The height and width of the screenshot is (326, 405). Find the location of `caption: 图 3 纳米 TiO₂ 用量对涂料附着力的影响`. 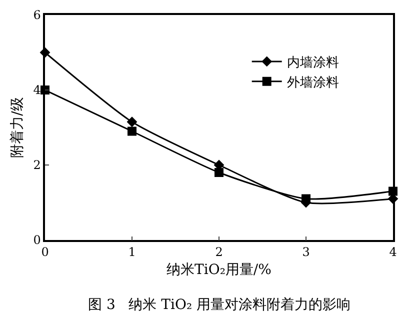

caption: 图 3 纳米 TiO₂ 用量对涂料附着力的影响 is located at coordinates (219, 305).